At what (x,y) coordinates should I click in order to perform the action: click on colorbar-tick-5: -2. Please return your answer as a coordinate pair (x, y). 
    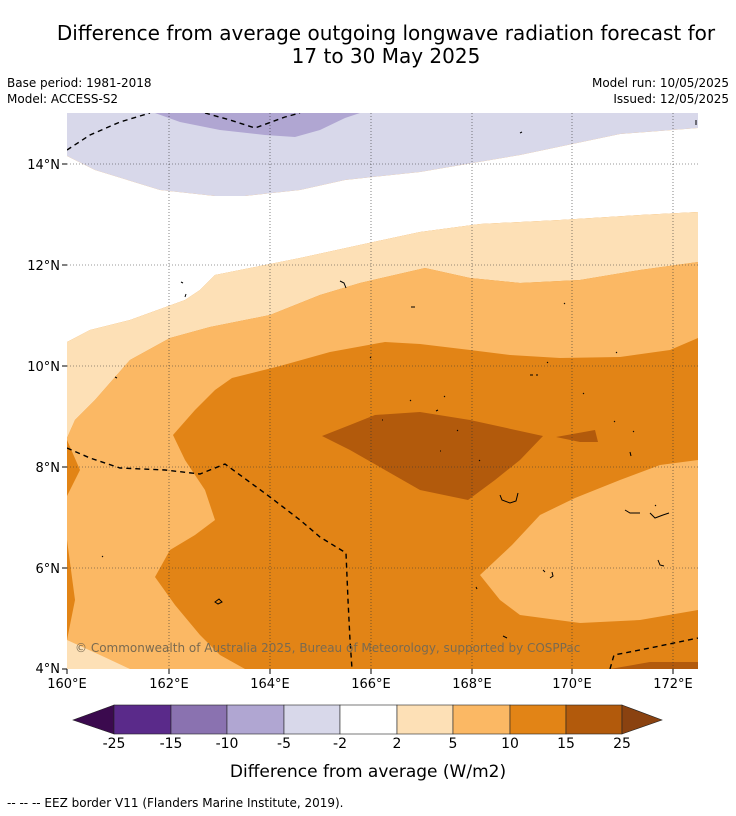
    Looking at the image, I should click on (340, 744).